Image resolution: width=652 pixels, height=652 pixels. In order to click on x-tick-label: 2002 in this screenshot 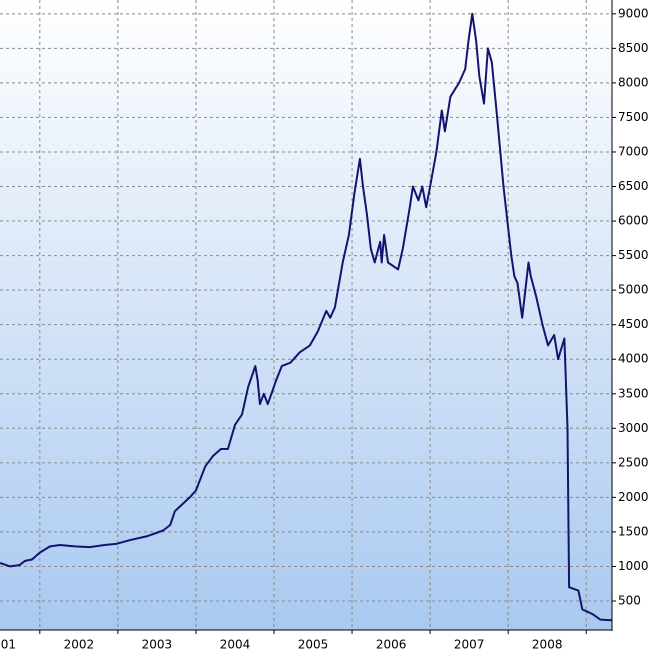, I will do `click(79, 645)`.